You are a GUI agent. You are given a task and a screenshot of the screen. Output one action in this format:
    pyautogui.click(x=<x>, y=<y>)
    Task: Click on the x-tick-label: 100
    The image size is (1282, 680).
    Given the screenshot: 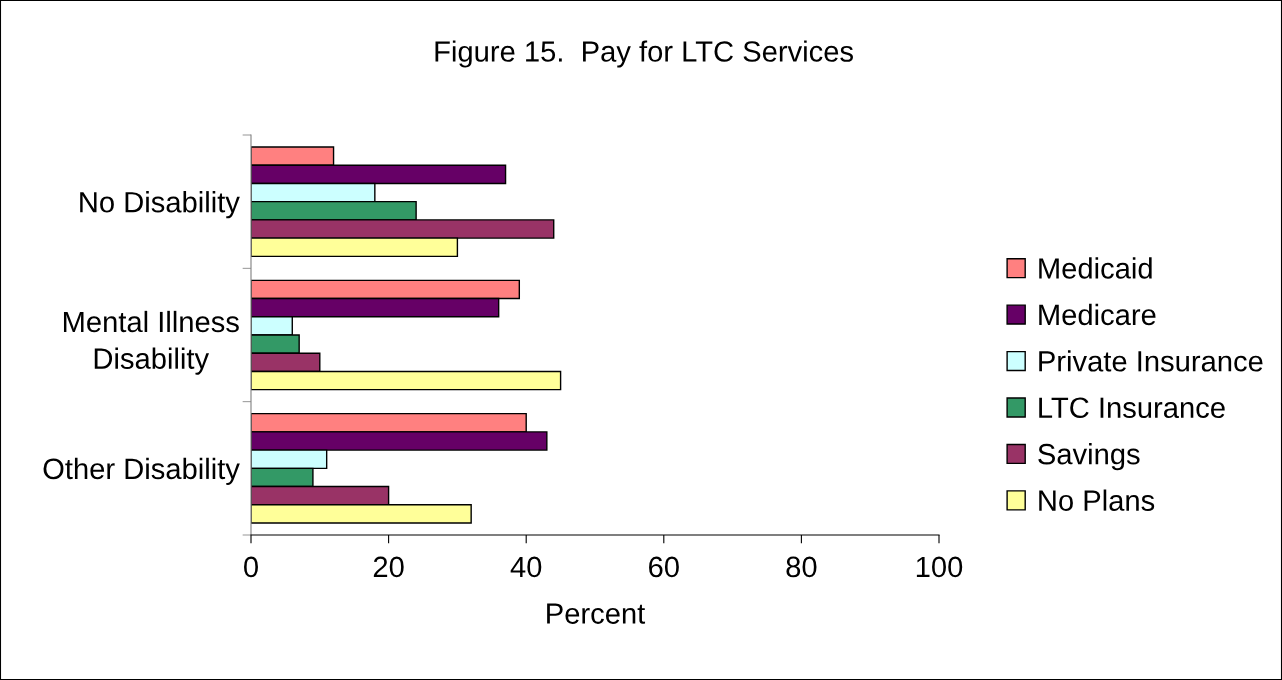 What is the action you would take?
    pyautogui.click(x=939, y=567)
    